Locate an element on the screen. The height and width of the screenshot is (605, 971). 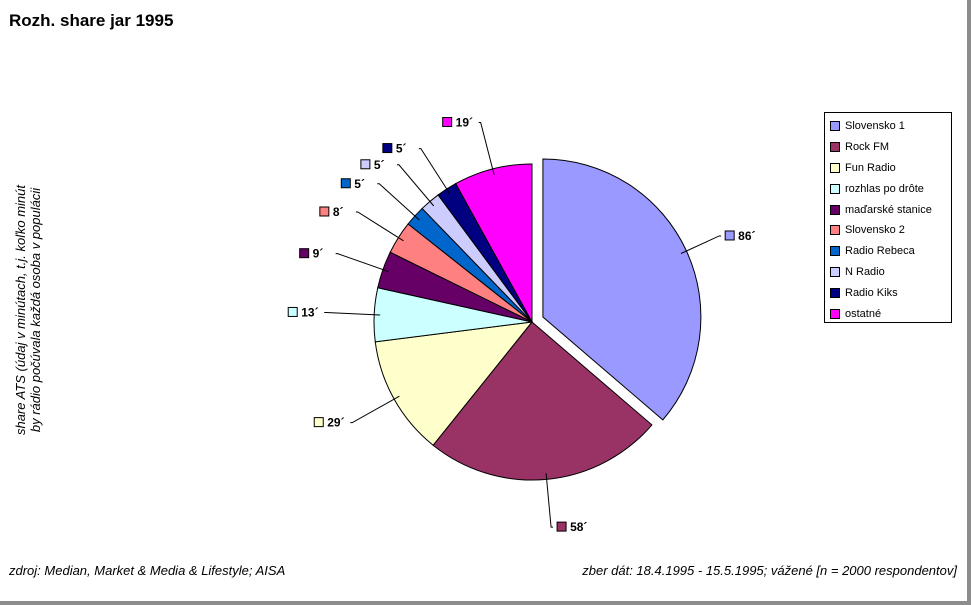
data-label-n-radio: 5´ is located at coordinates (379, 165).